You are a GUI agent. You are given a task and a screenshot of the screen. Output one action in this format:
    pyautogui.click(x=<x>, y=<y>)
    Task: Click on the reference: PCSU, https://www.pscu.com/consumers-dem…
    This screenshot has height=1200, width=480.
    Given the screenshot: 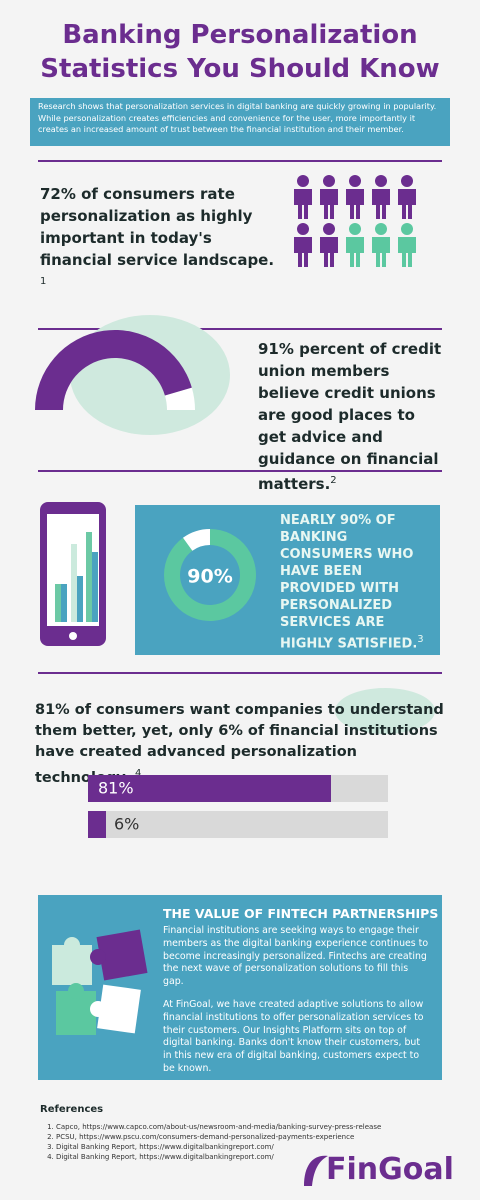 What is the action you would take?
    pyautogui.click(x=218, y=1137)
    